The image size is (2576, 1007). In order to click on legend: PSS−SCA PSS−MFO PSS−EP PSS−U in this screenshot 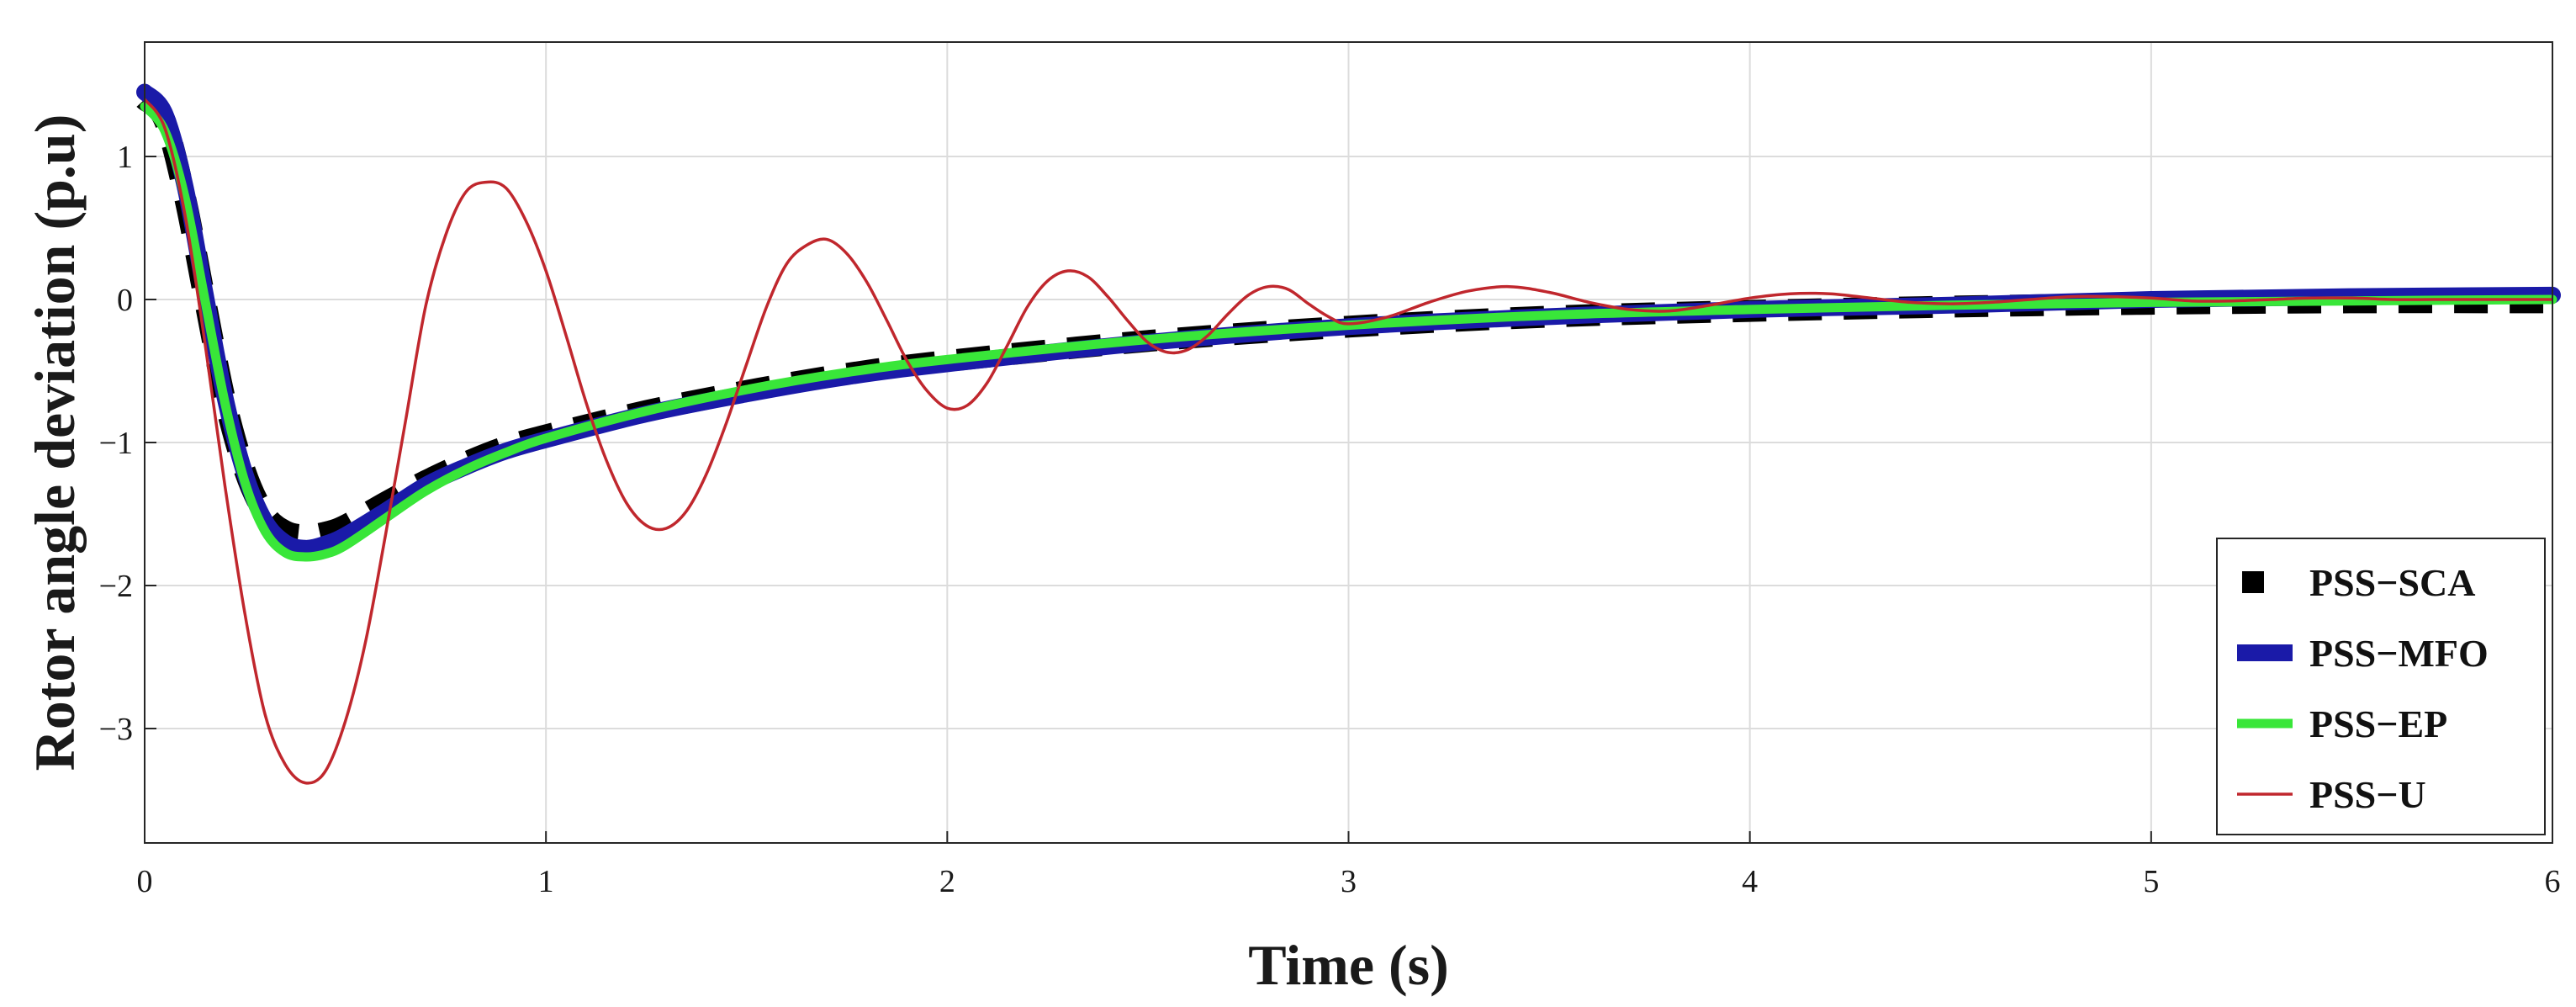, I will do `click(2381, 686)`.